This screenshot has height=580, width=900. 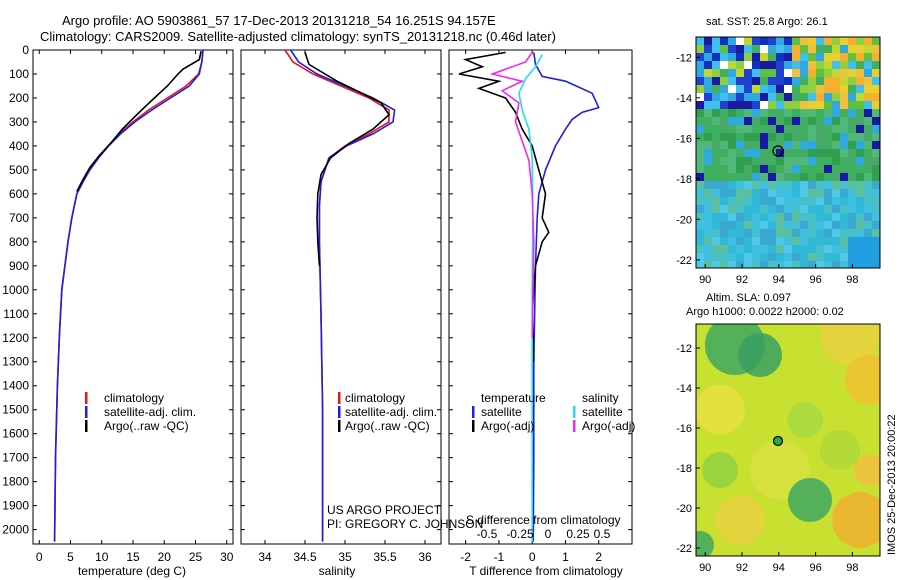 I want to click on side-stamp: IMOS 25-Dec-2013 20:00:22, so click(x=892, y=484).